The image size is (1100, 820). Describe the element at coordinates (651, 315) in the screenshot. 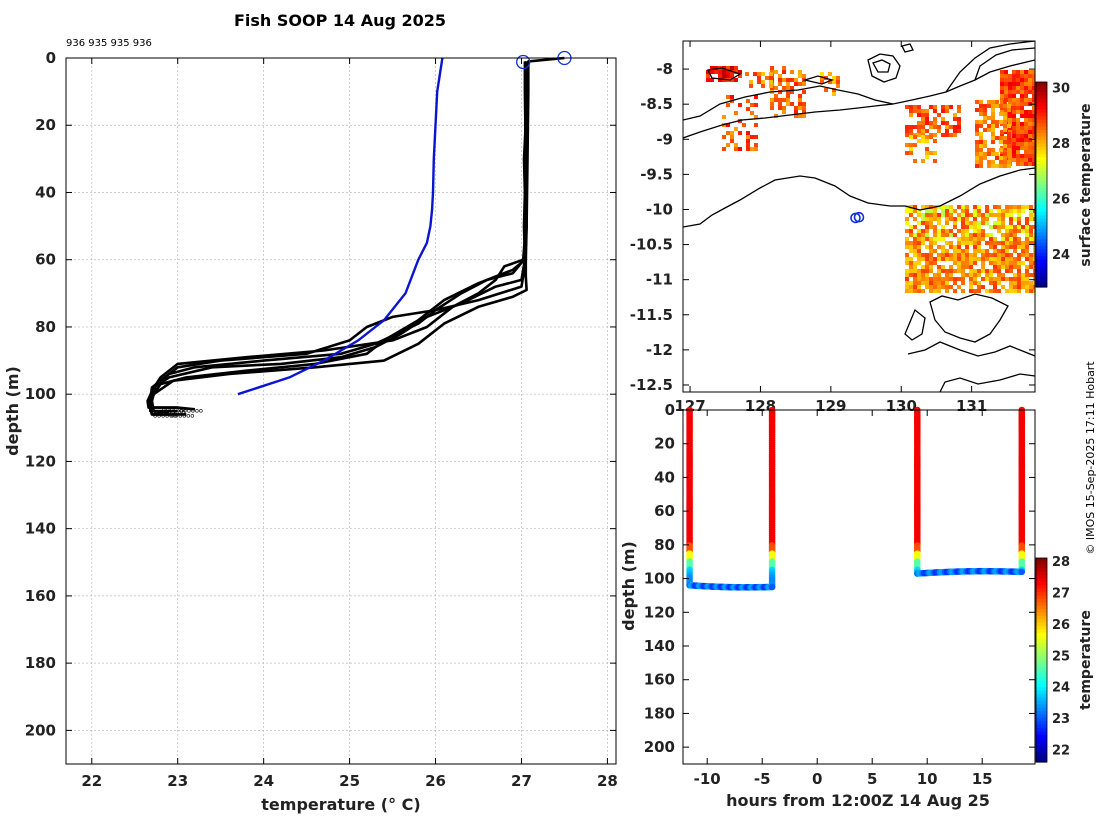

I see `map-ytick-label: -11.5` at that location.